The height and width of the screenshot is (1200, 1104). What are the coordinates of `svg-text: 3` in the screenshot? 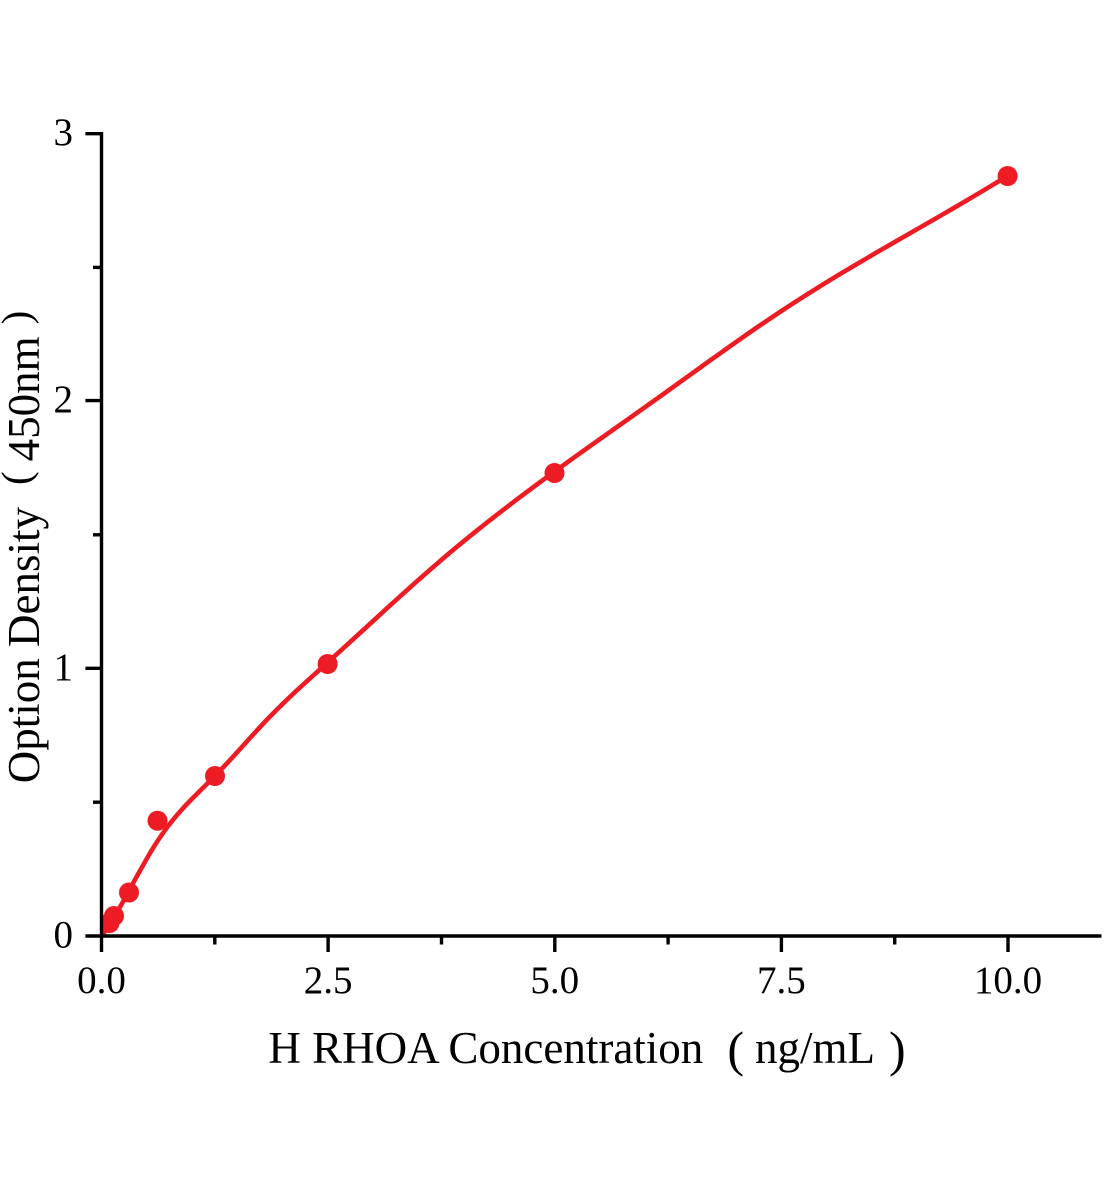 It's located at (64, 132).